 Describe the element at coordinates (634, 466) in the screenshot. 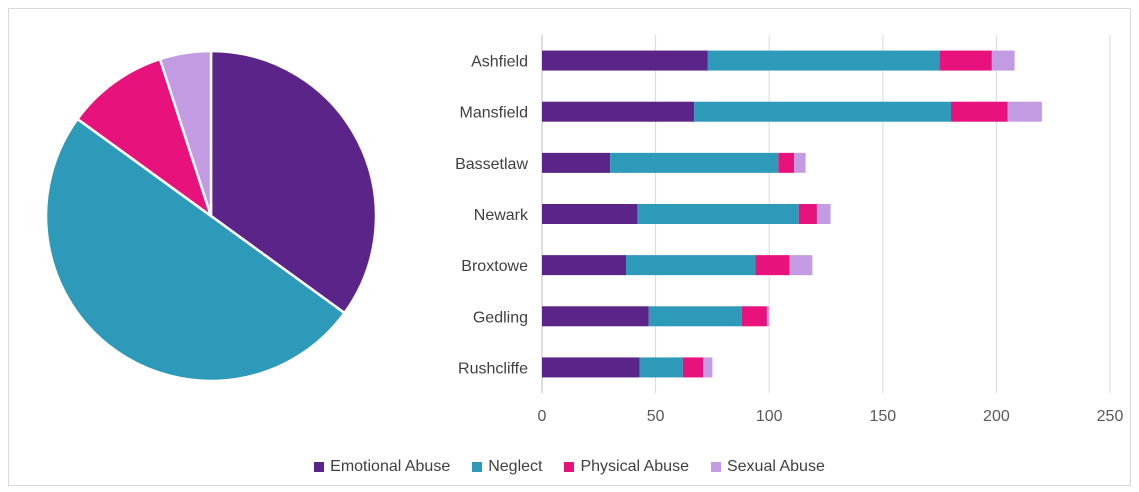

I see `legend-label-physical-abuse: Physical Abuse` at that location.